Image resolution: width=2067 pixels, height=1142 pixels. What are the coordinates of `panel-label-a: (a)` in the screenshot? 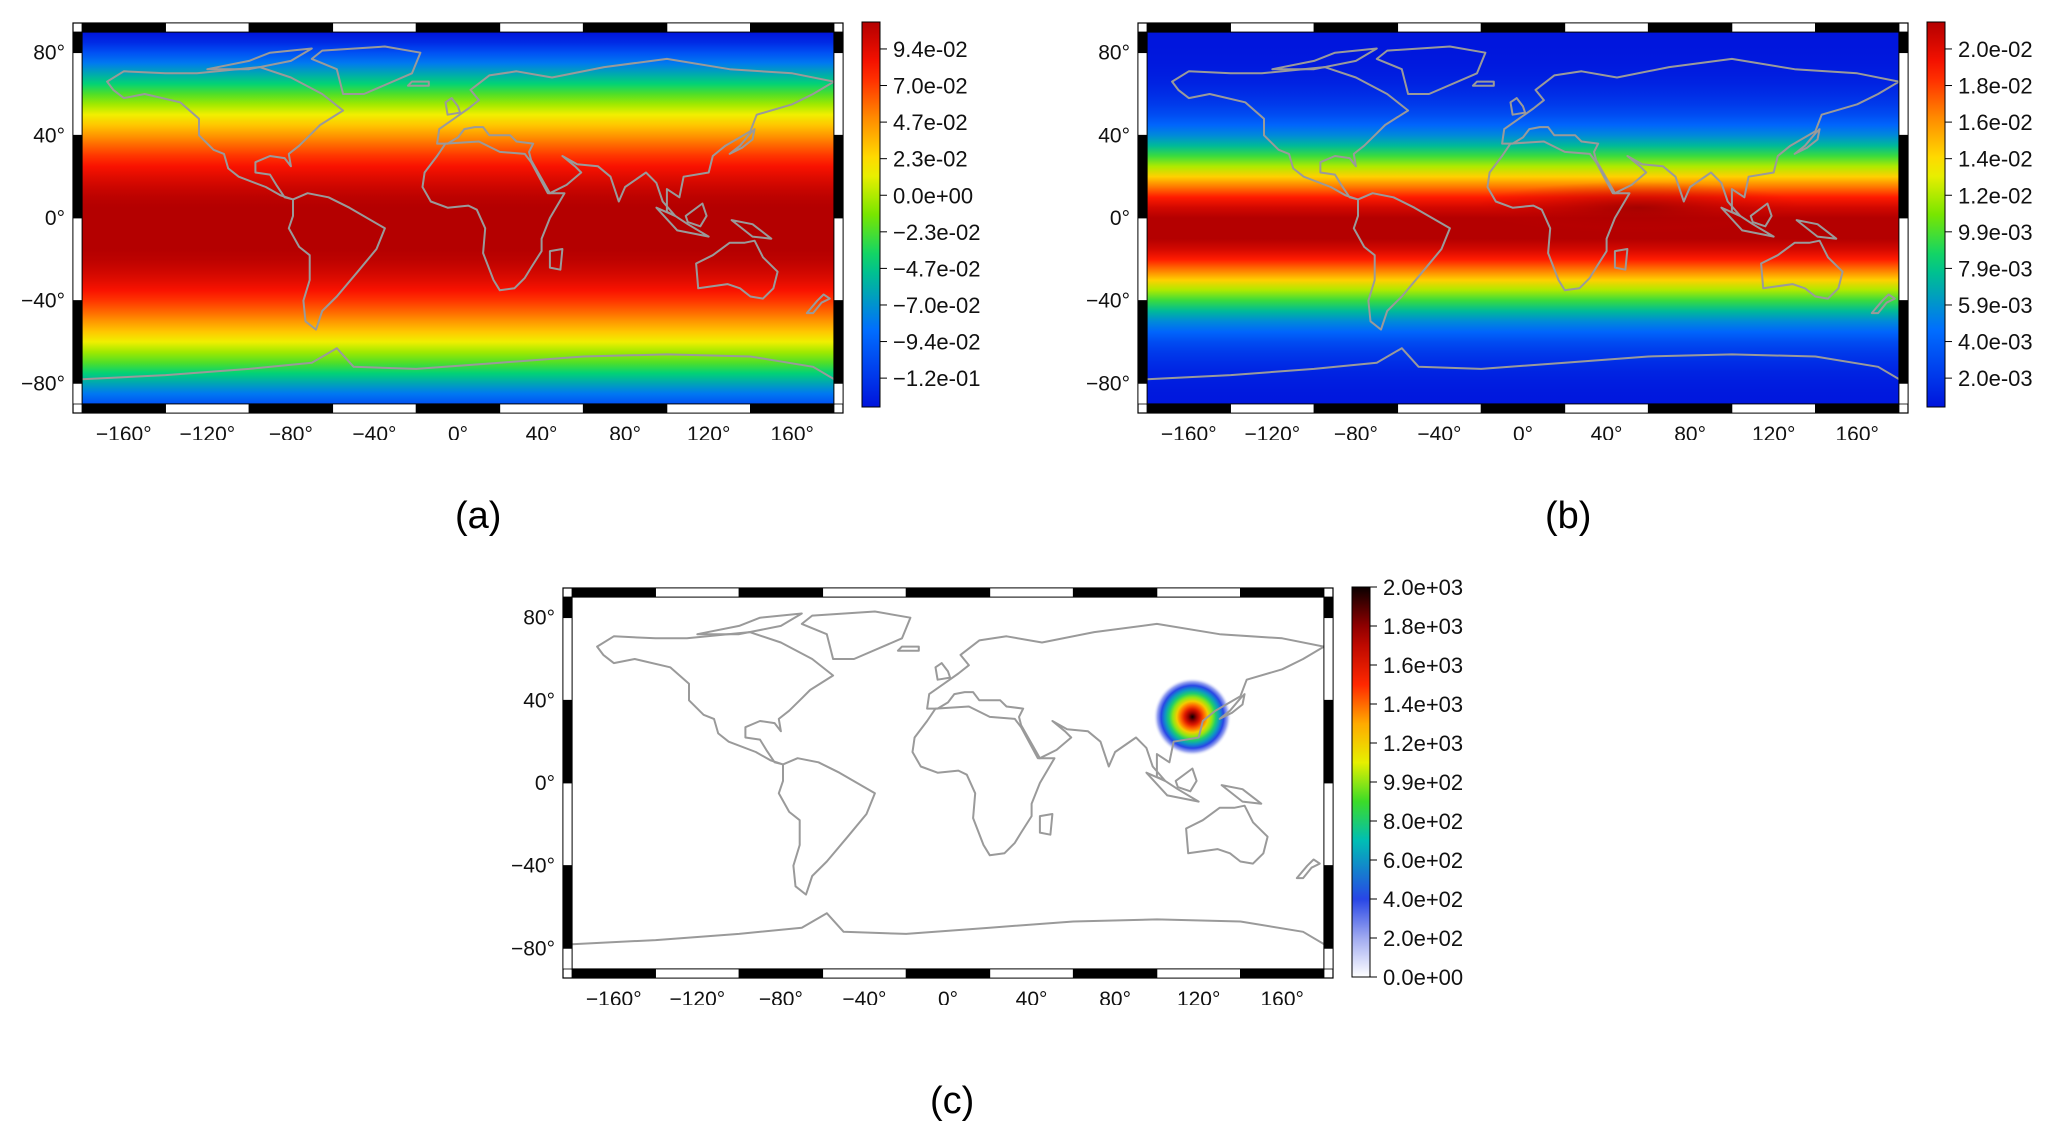 It's located at (478, 516).